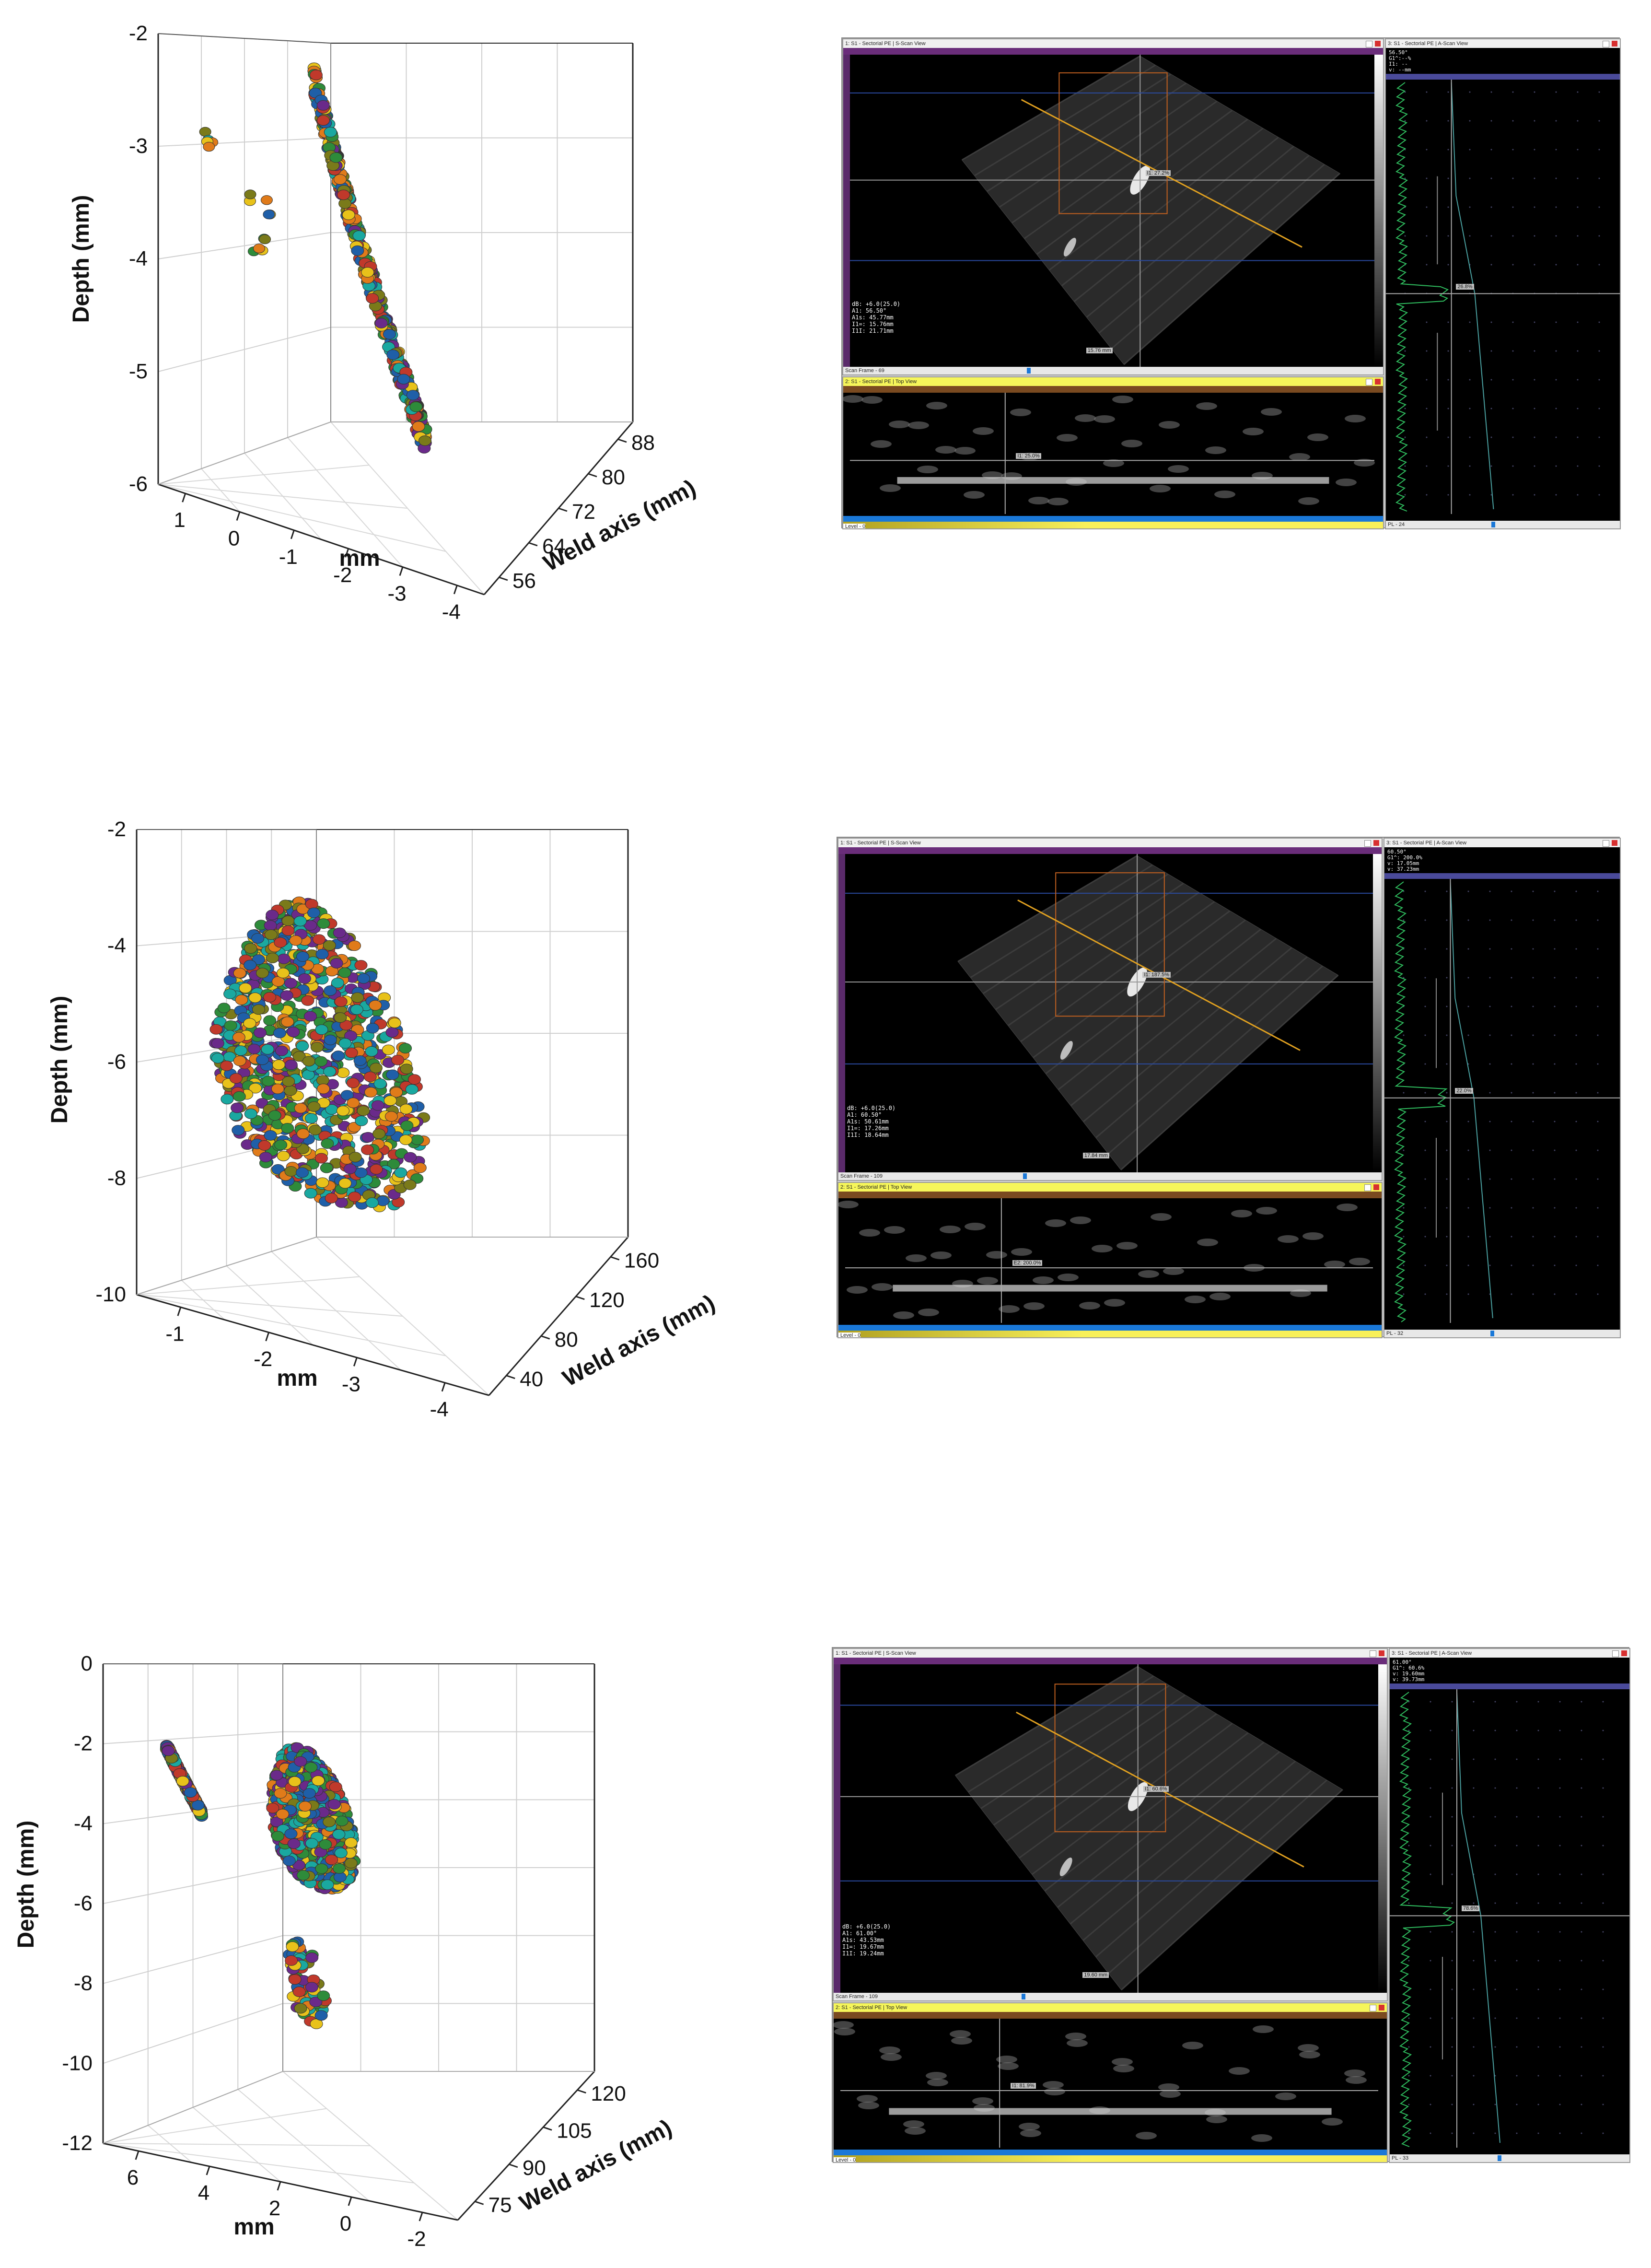 This screenshot has width=1651, height=2268. I want to click on window-title: 3: S1 - Sectorial PE | A-Scan View, so click(1428, 44).